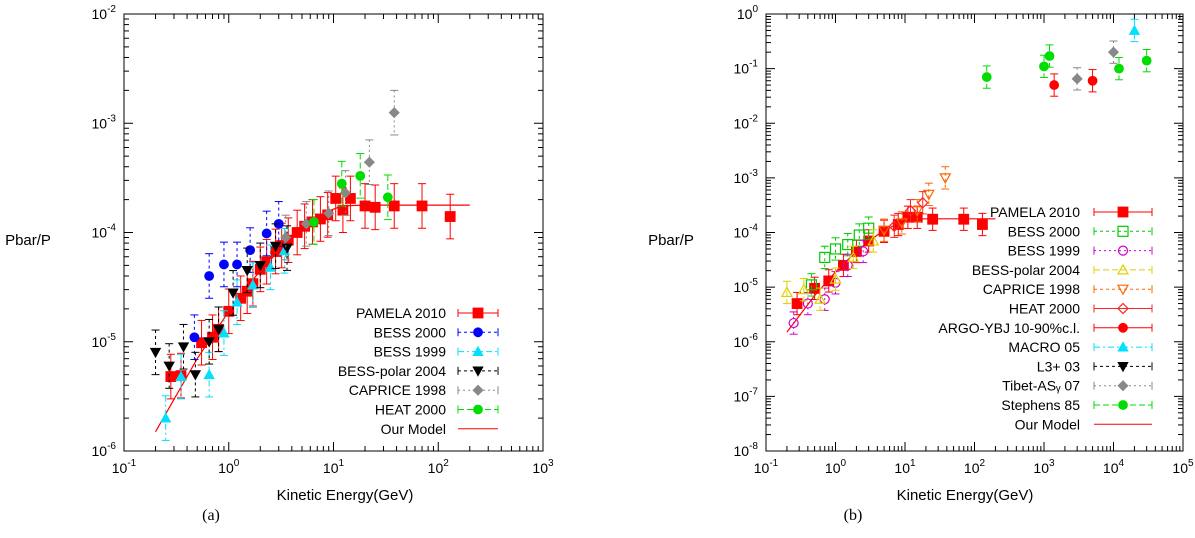  Describe the element at coordinates (1041, 386) in the screenshot. I see `legend-label: Tibet-ASᵧ 07` at that location.